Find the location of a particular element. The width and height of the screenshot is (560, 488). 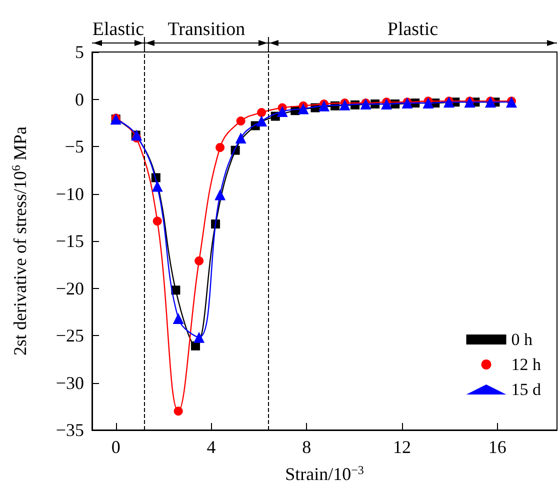

y-tick-label: −35 is located at coordinates (70, 430).